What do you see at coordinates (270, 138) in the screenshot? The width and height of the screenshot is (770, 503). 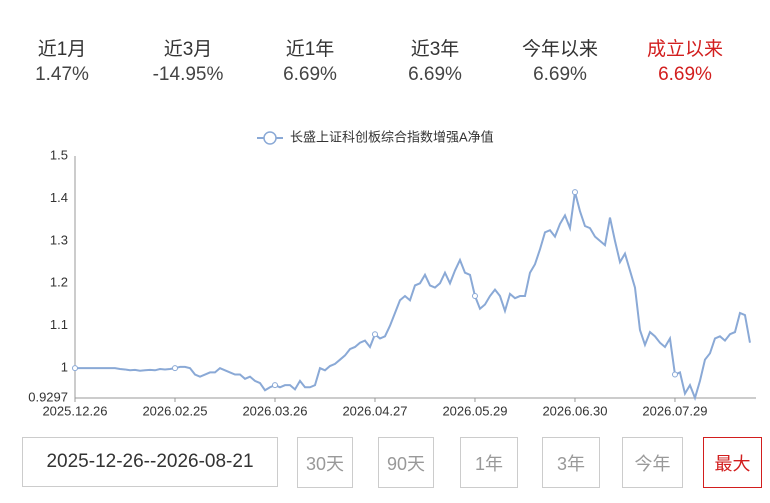 I see `legend-marker` at bounding box center [270, 138].